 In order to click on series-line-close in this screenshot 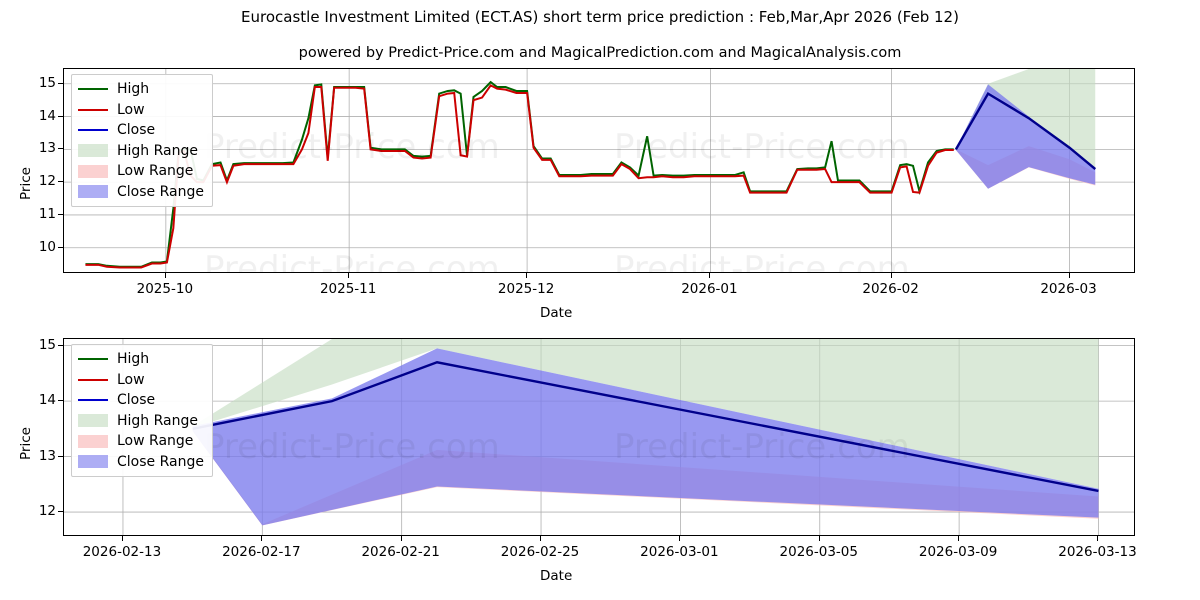, I will do `click(1025, 130)`.